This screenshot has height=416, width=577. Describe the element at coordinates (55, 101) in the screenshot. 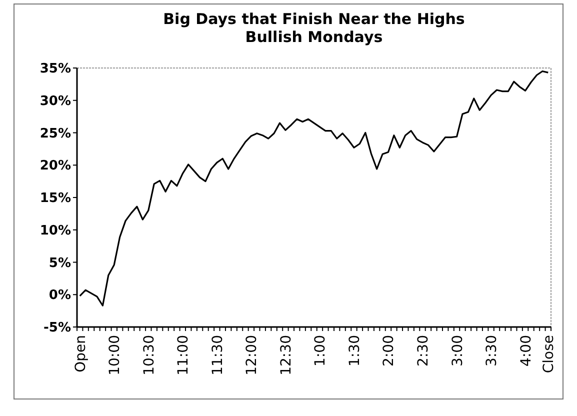

I see `y-tick-label: 30%` at that location.